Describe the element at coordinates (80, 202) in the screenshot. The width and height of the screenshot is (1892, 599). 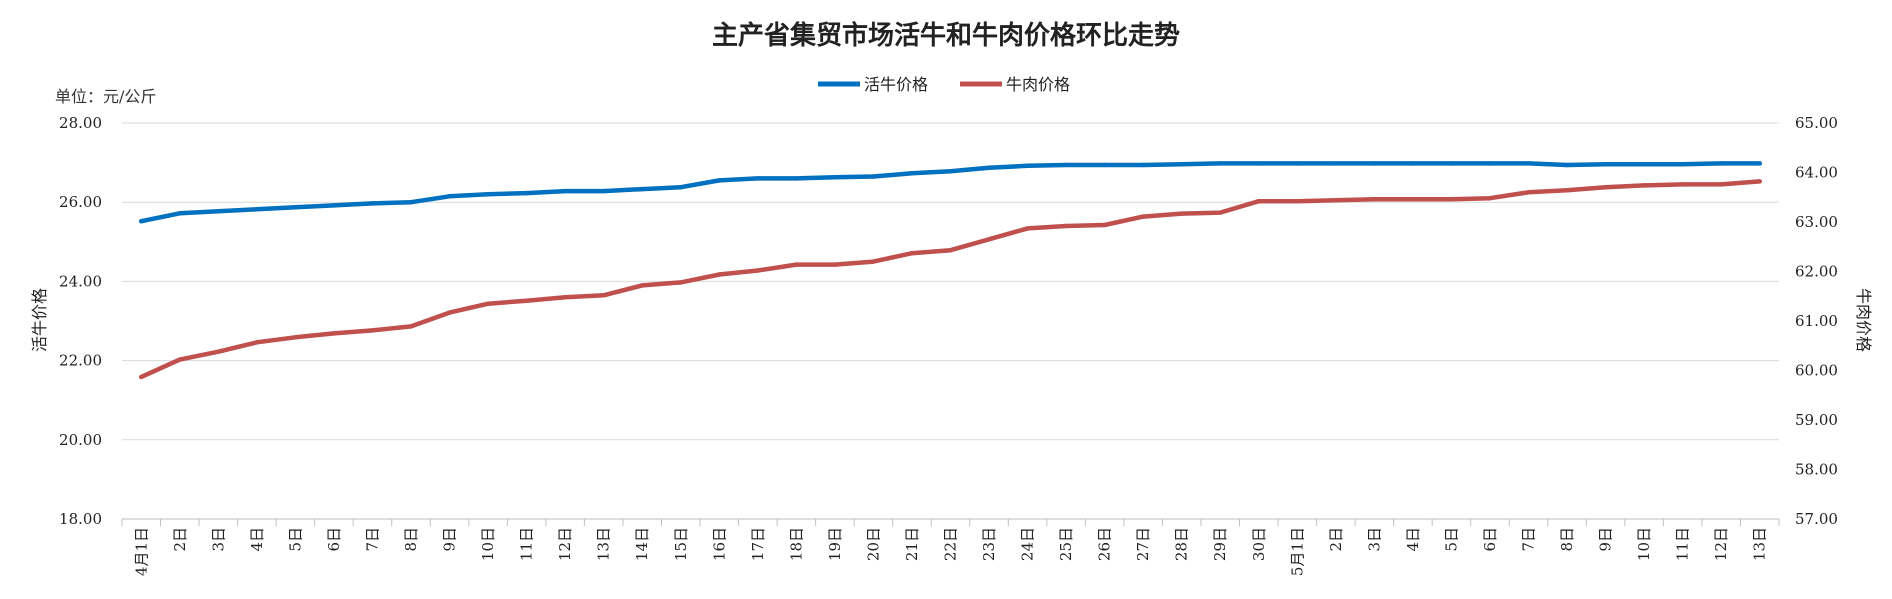
I see `left-tick-label: 26.00` at that location.